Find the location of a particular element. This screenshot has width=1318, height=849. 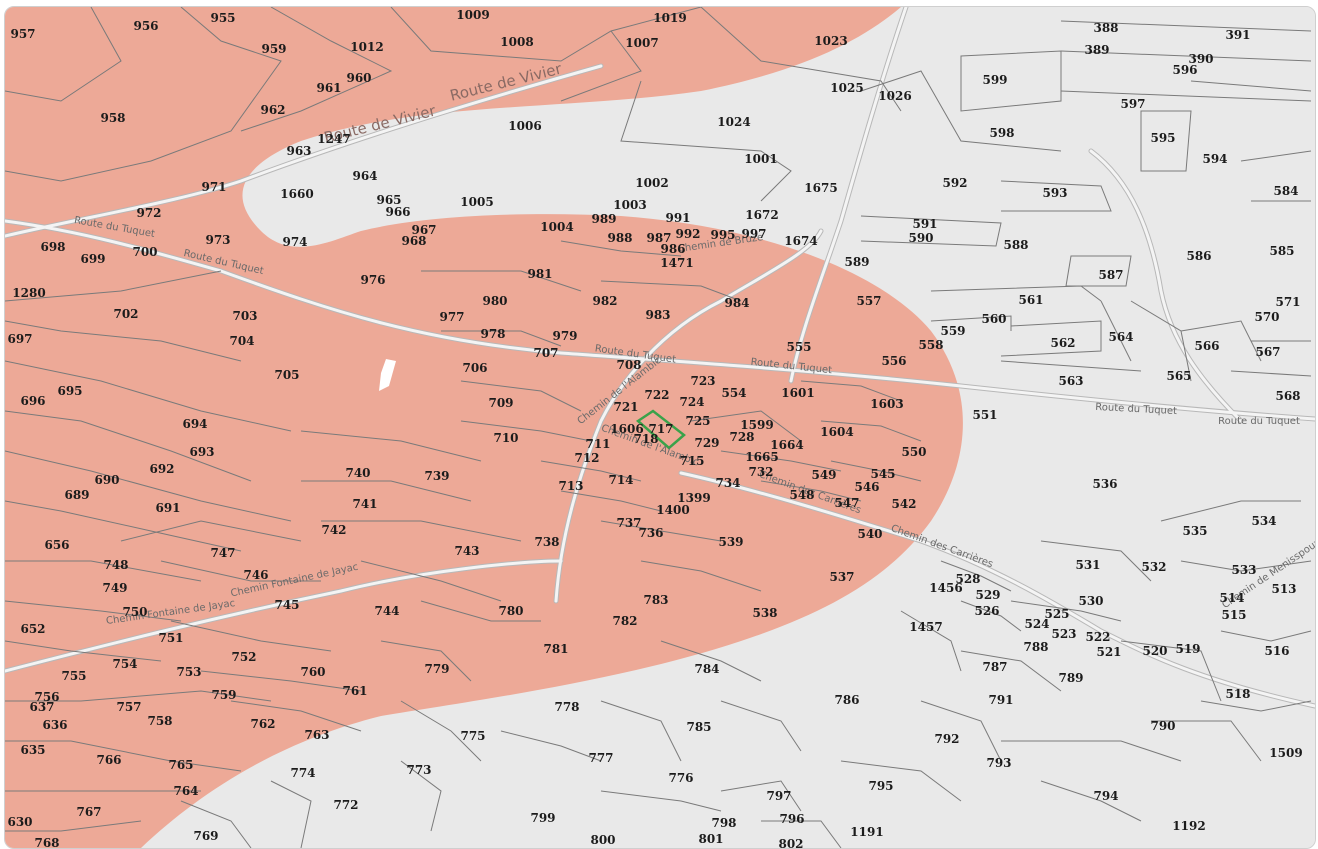

parcel-label-759: 759 is located at coordinates (223, 695).